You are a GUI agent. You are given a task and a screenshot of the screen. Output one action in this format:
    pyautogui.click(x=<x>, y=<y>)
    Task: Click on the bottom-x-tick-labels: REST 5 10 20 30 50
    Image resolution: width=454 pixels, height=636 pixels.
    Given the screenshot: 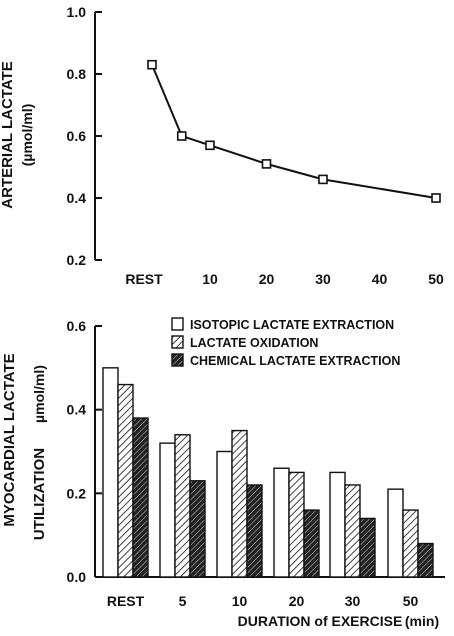 What is the action you would take?
    pyautogui.click(x=263, y=601)
    